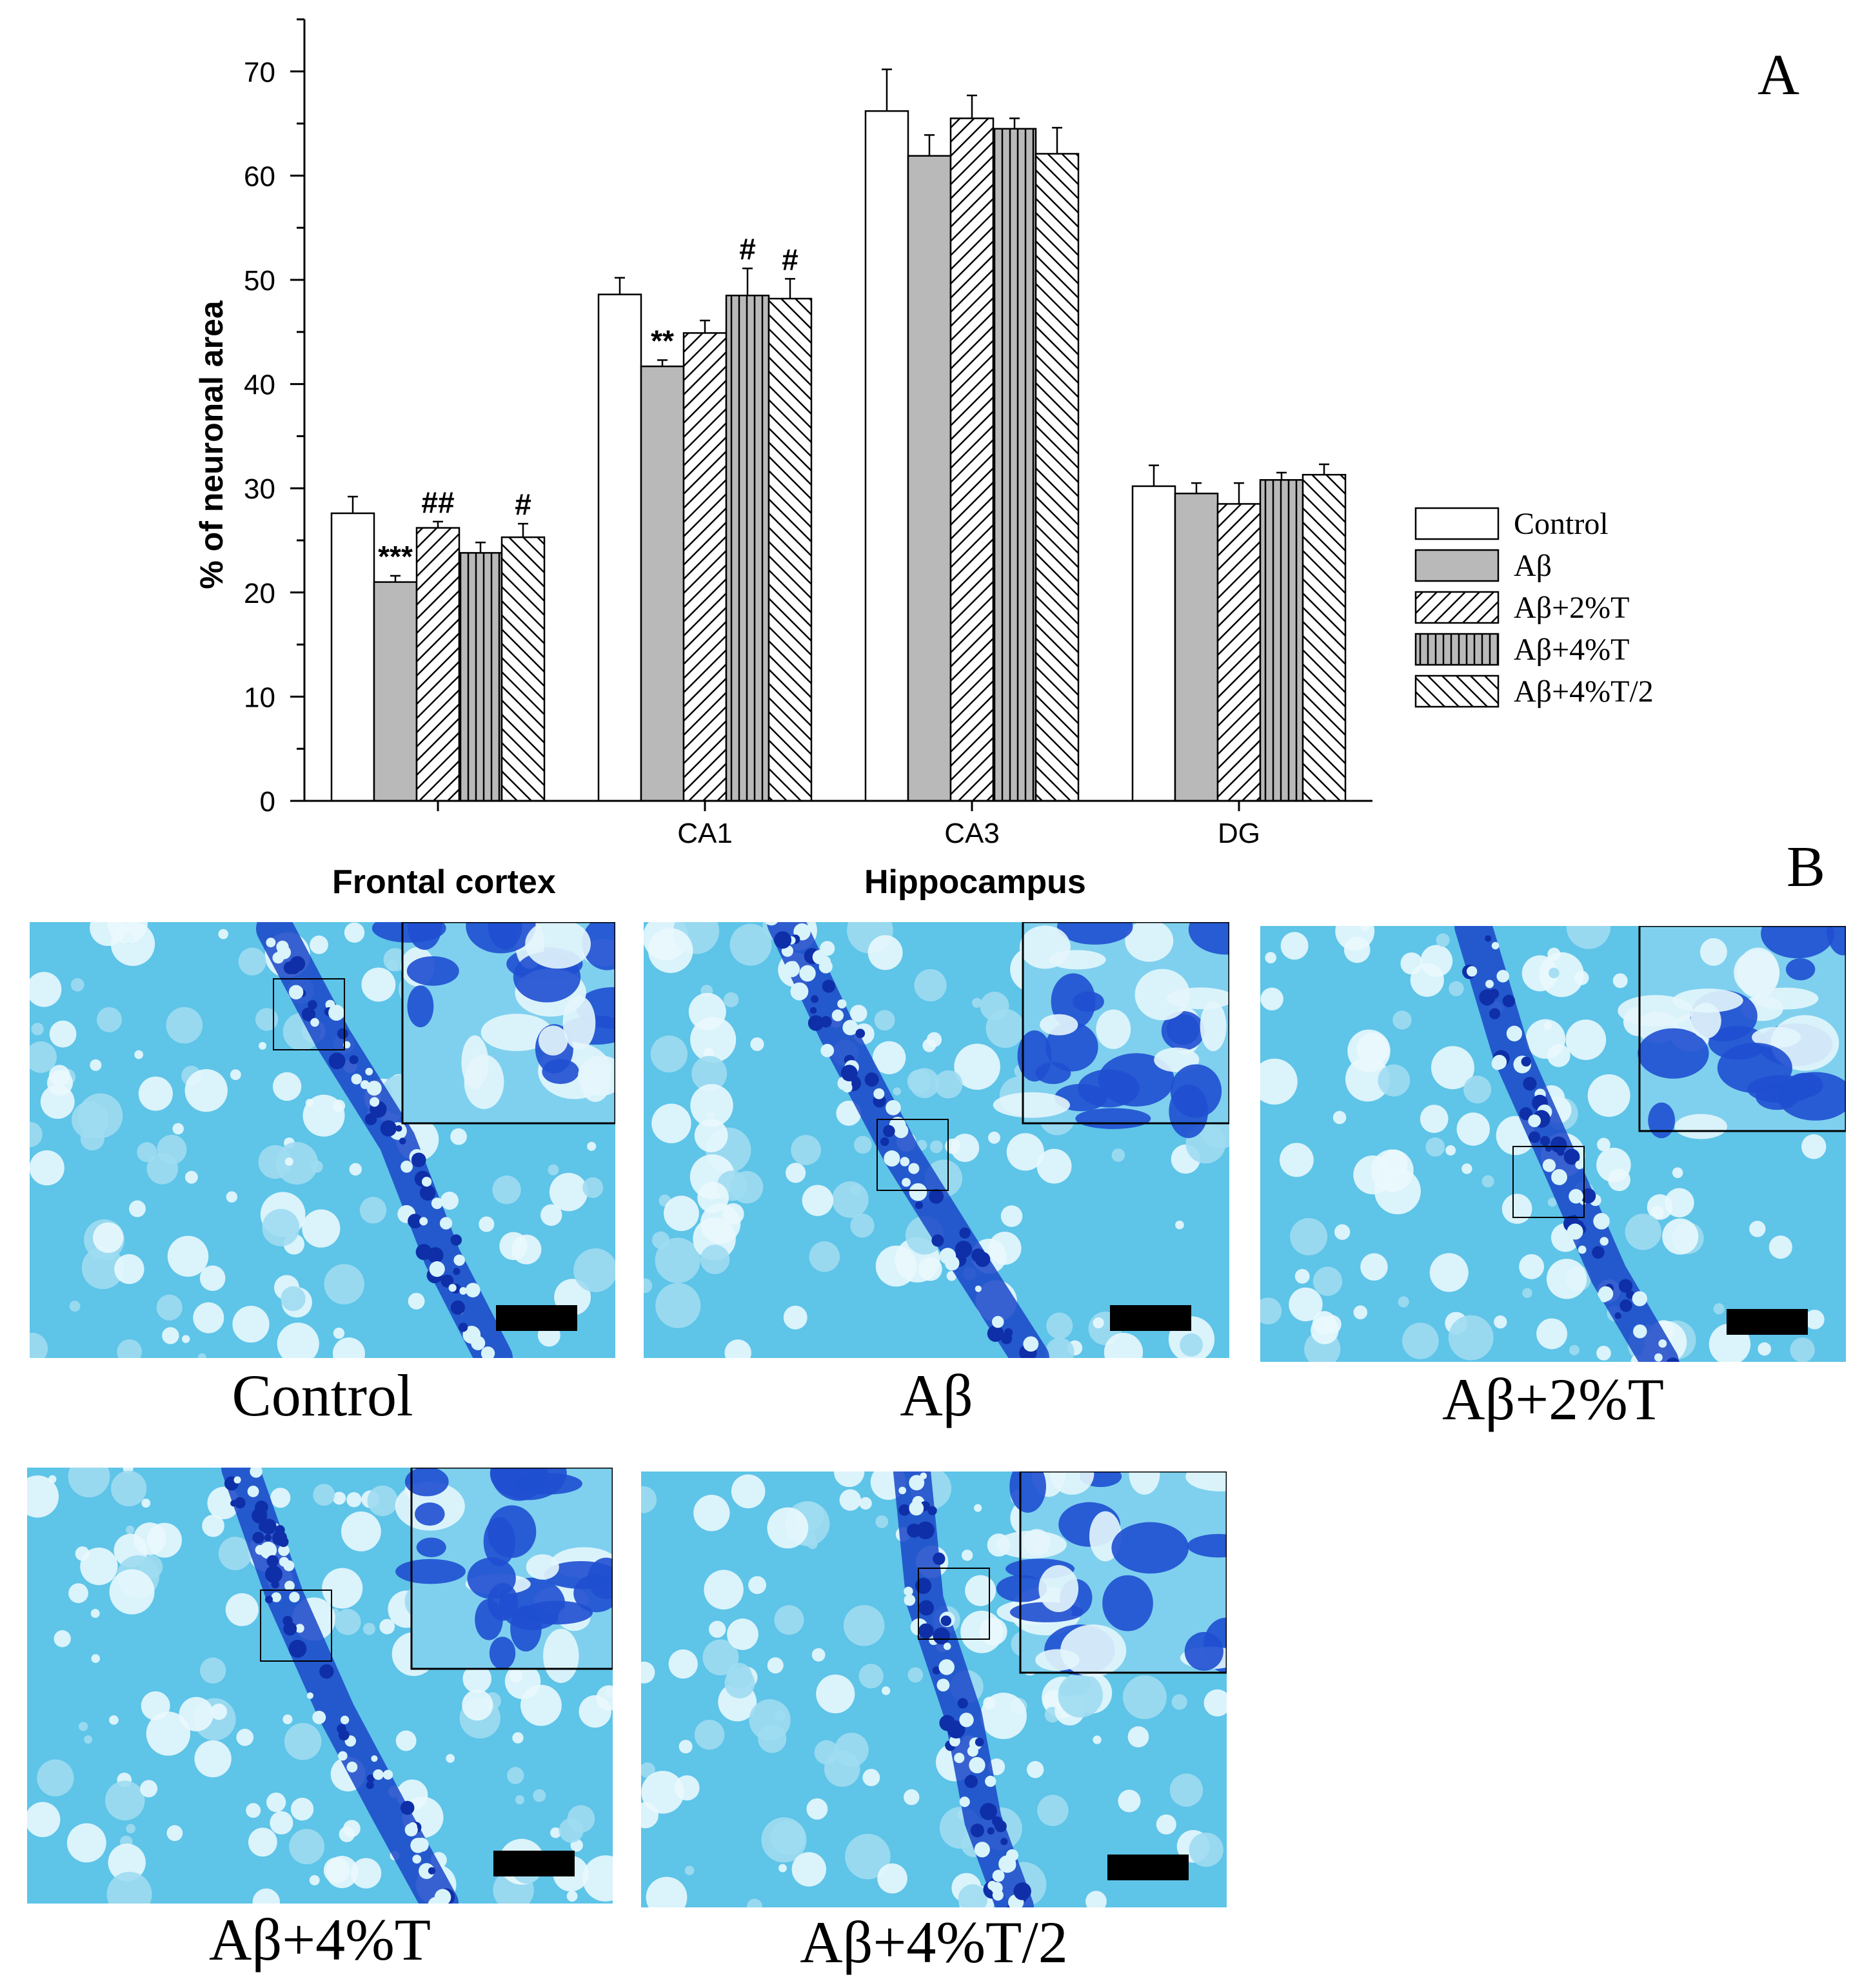 The image size is (1862, 1988). Describe the element at coordinates (437, 502) in the screenshot. I see `significance-marker: ##` at that location.